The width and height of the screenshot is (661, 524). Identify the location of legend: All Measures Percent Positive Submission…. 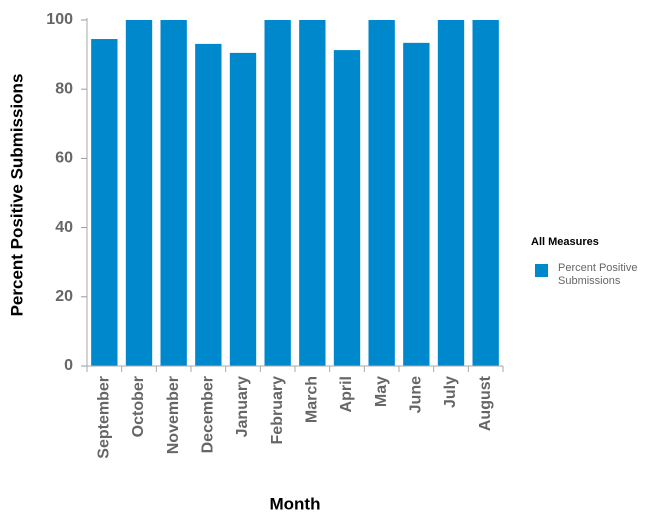
(591, 262).